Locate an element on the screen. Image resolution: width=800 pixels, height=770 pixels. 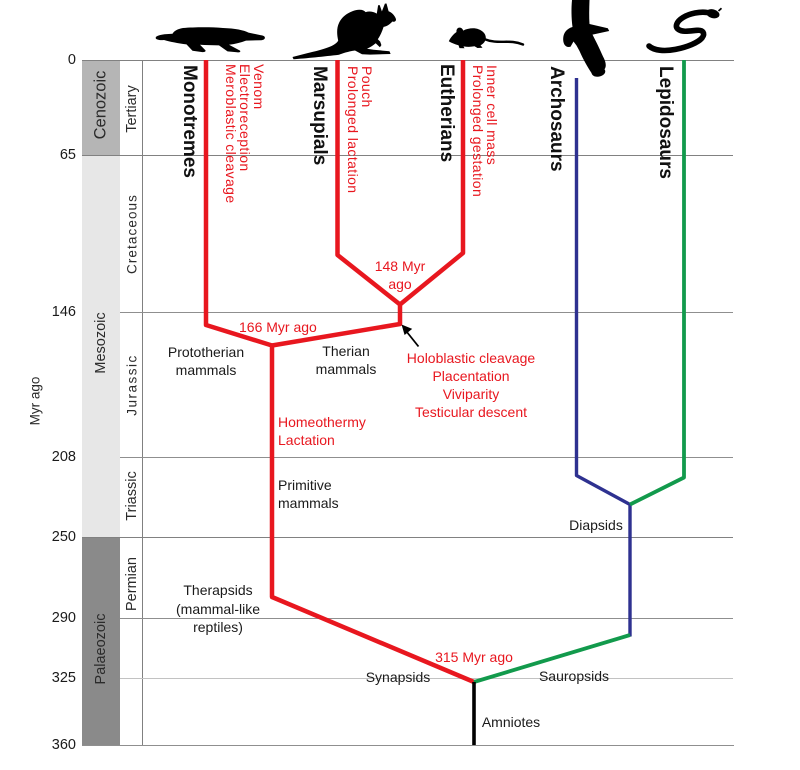
svg-text: Archosaurs is located at coordinates (556, 119).